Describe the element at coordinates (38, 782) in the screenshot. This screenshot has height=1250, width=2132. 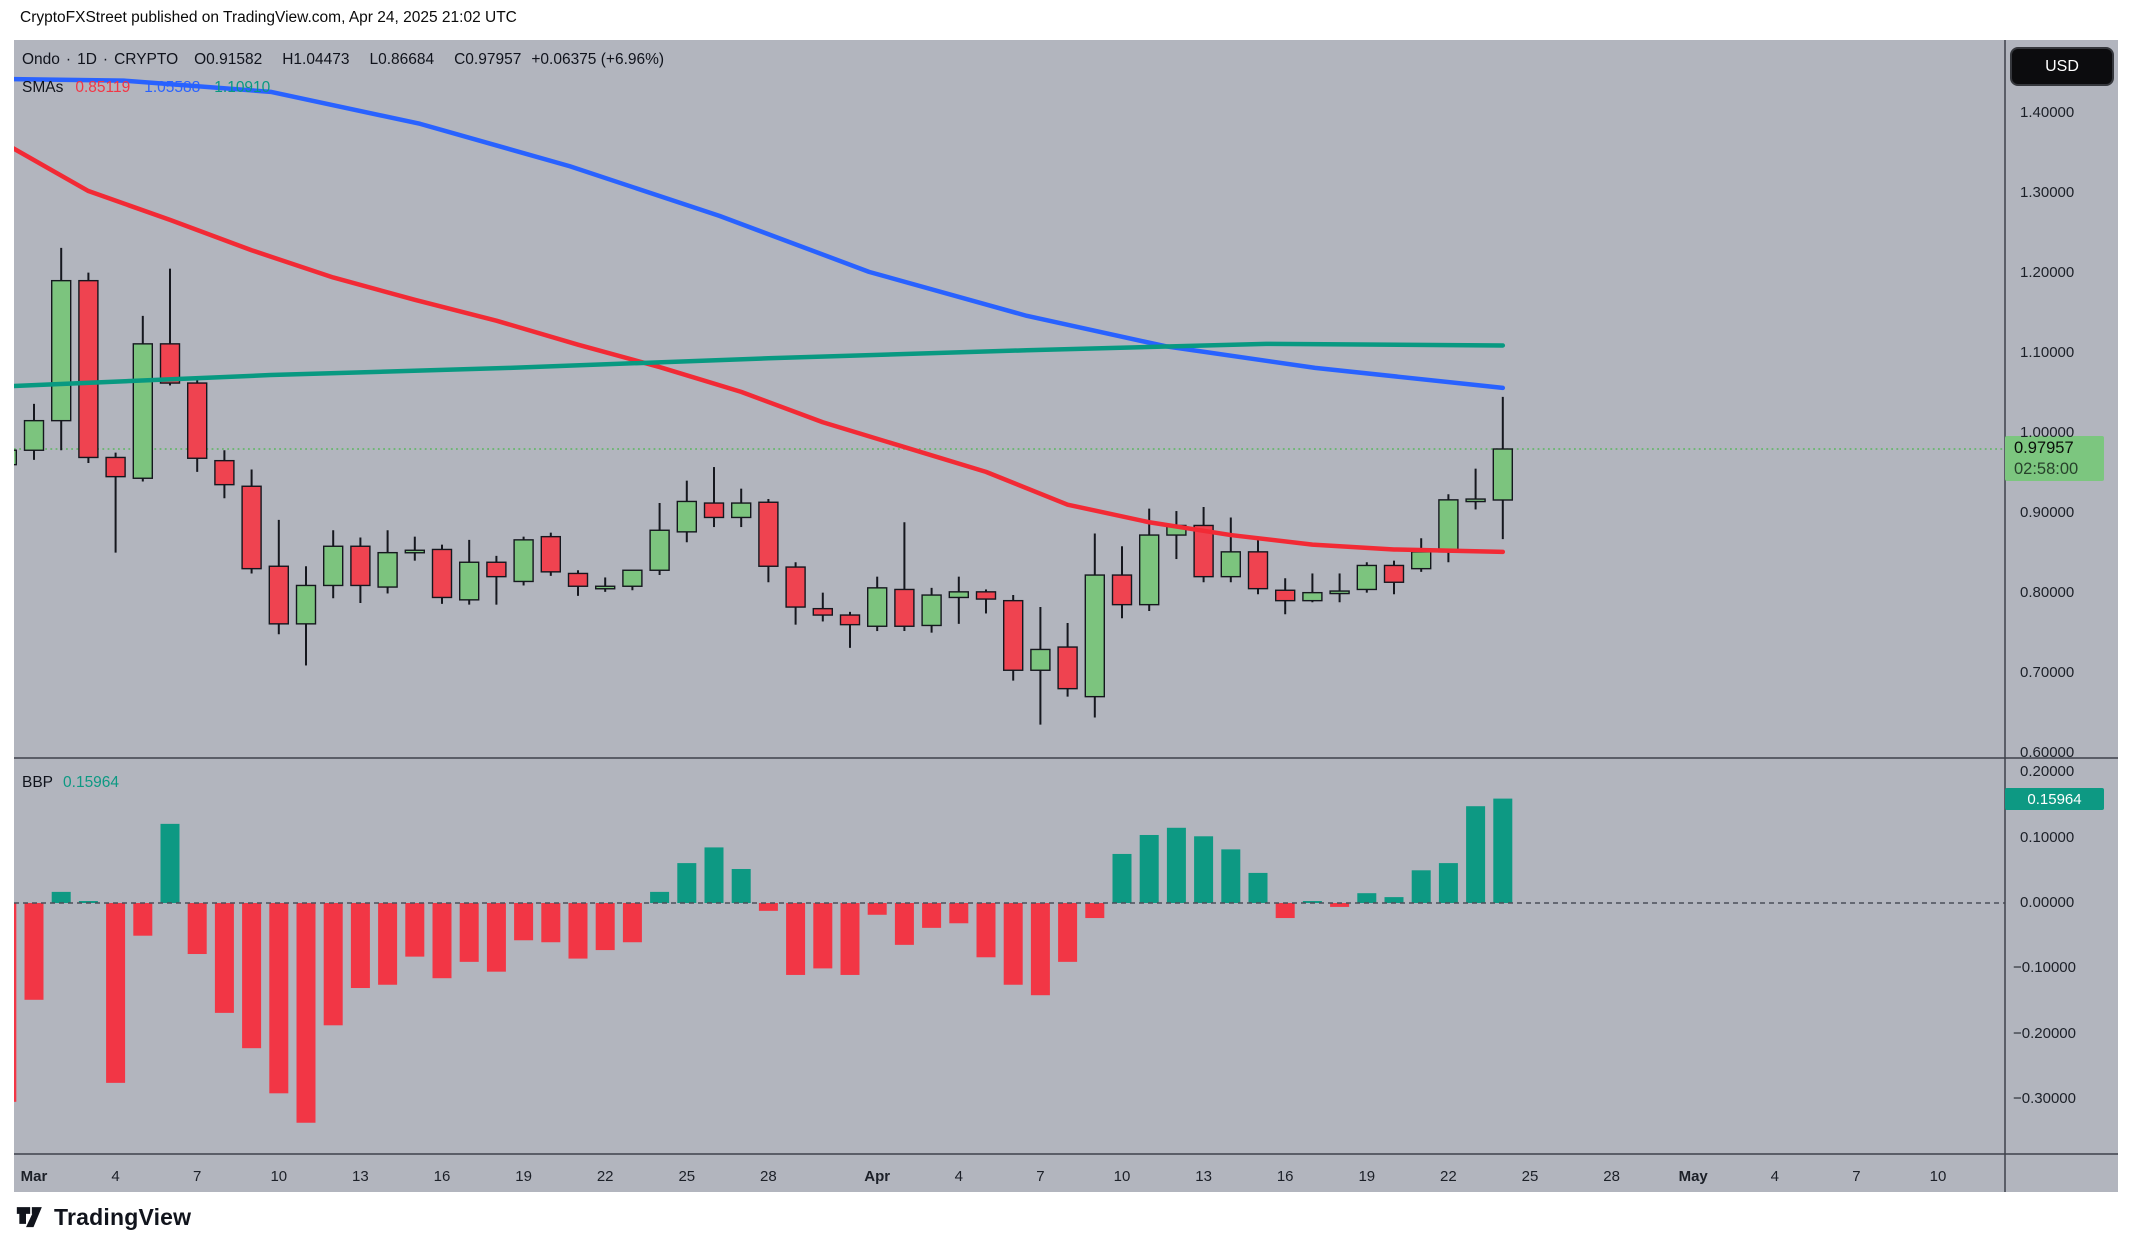
I see `bbp-label: BBP` at that location.